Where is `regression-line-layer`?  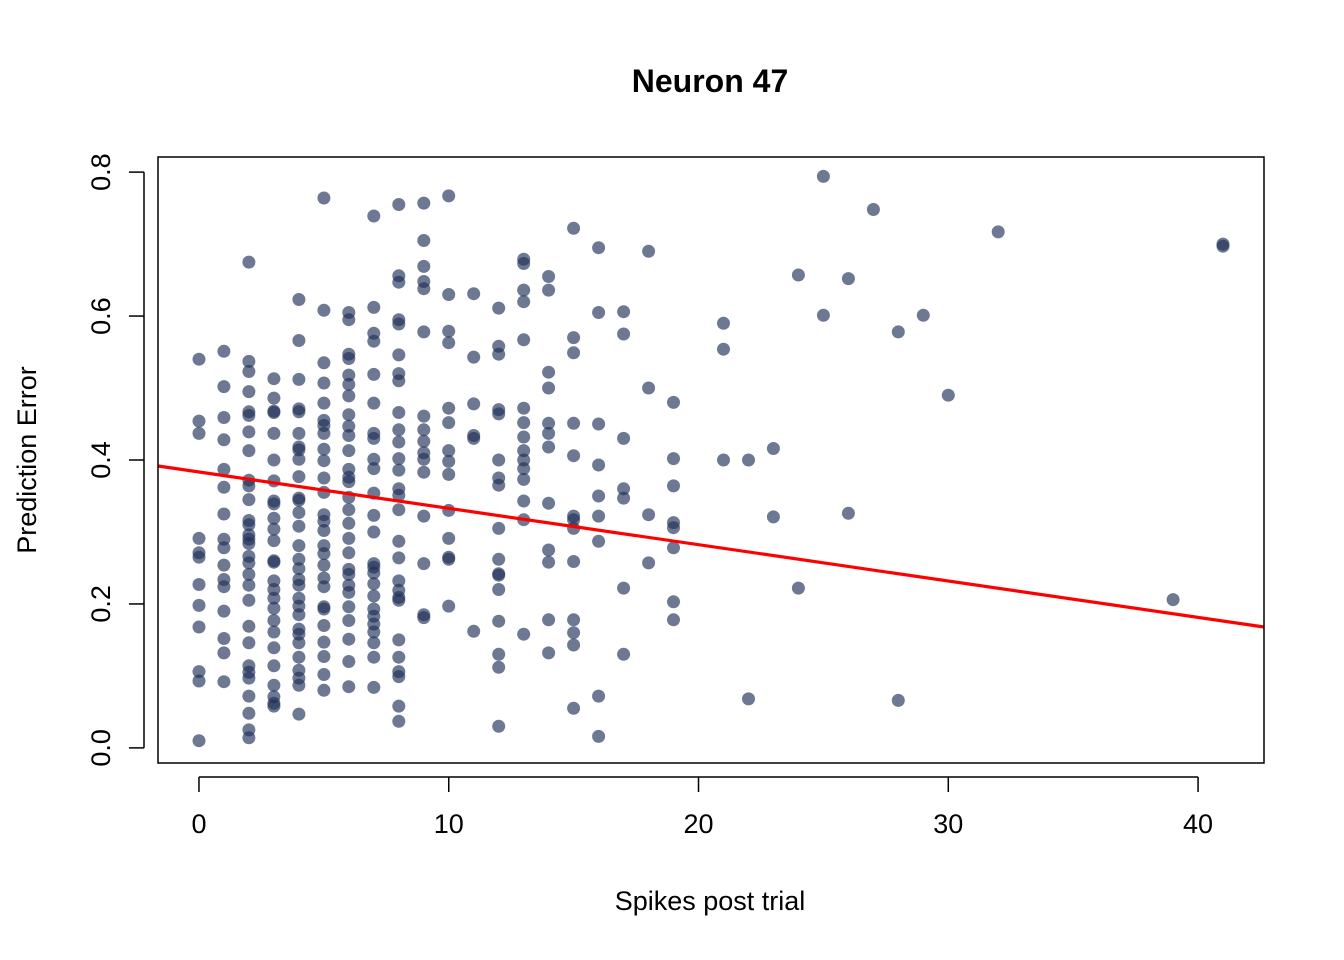 regression-line-layer is located at coordinates (711, 546).